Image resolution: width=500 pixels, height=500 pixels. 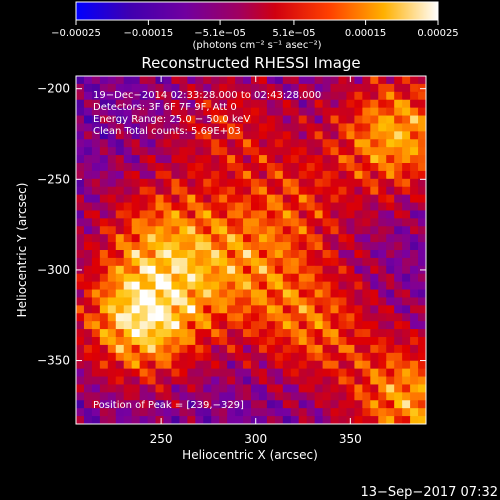 What do you see at coordinates (53, 89) in the screenshot?
I see `y-tick-label: −200` at bounding box center [53, 89].